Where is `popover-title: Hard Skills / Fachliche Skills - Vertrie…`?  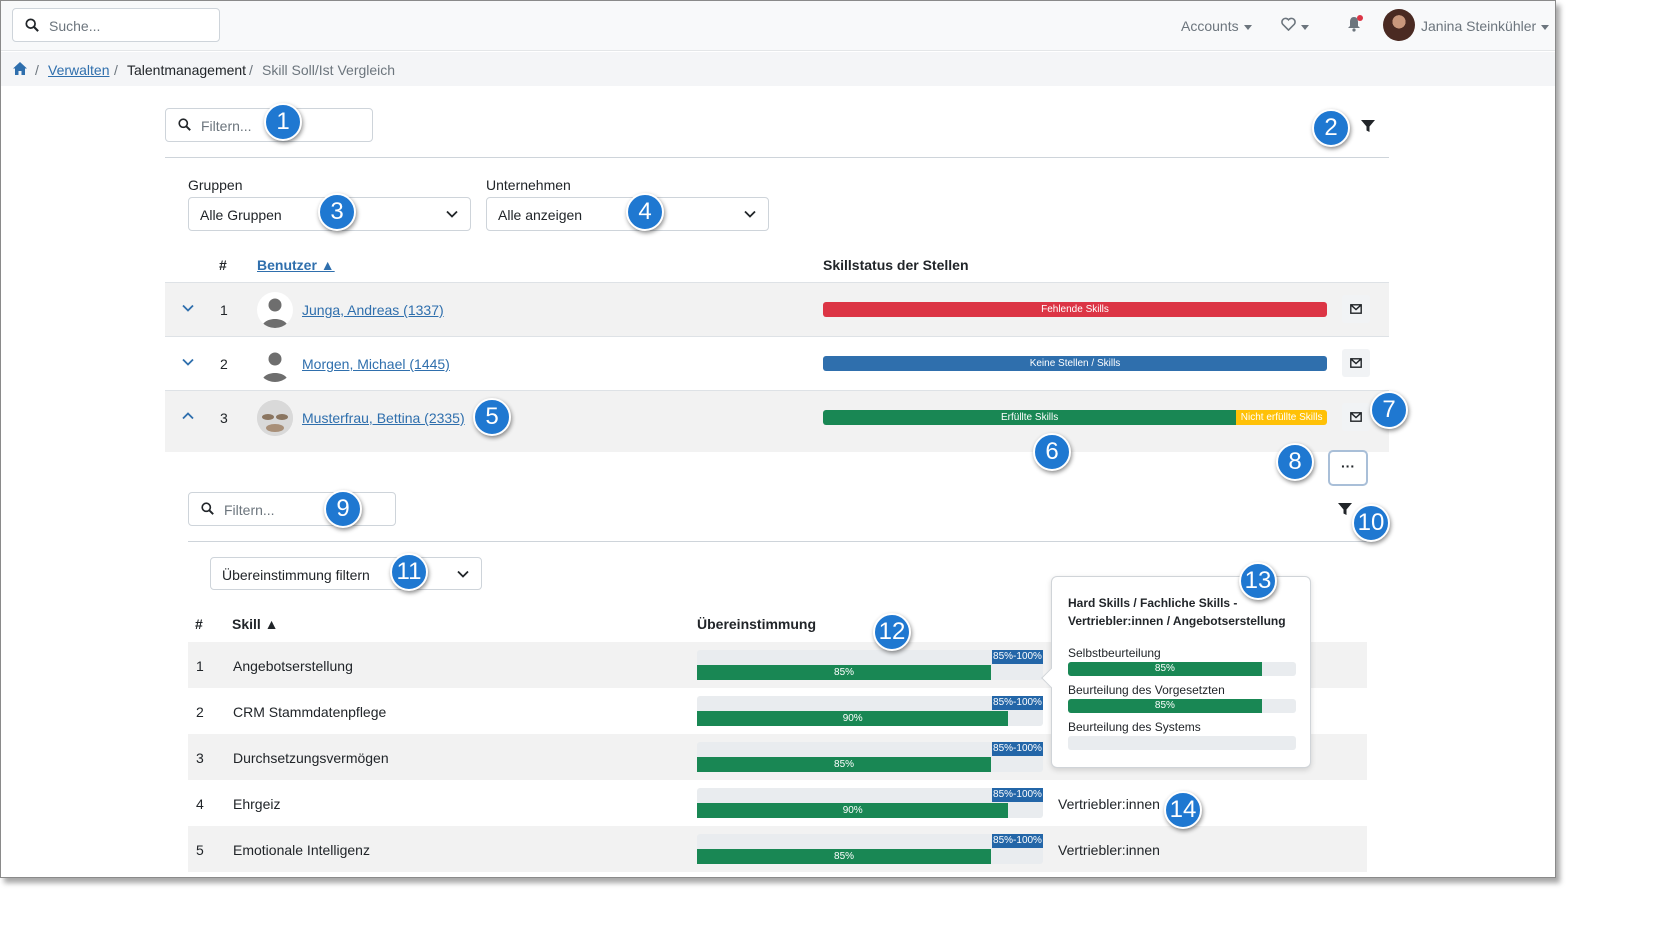 popover-title: Hard Skills / Fachliche Skills - Vertrie… is located at coordinates (1177, 612).